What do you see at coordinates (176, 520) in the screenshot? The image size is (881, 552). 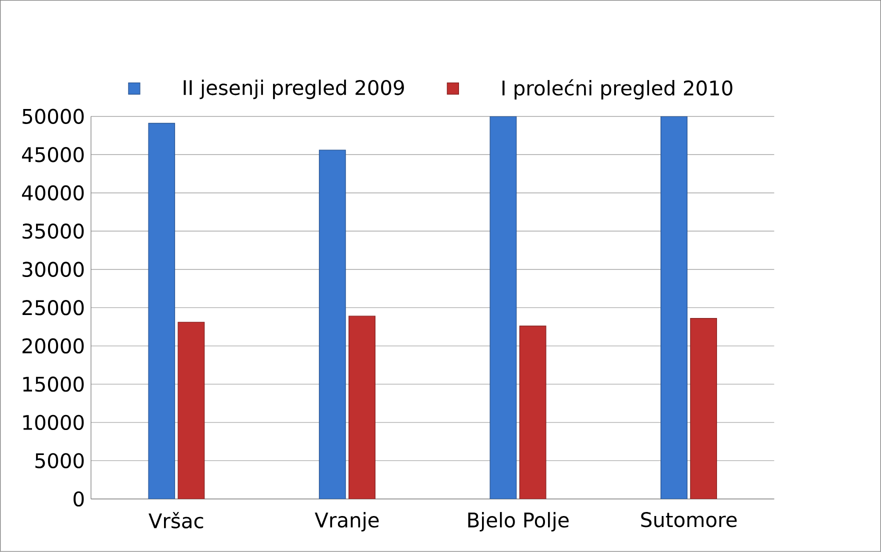 I see `x-tick-label: Vršac` at bounding box center [176, 520].